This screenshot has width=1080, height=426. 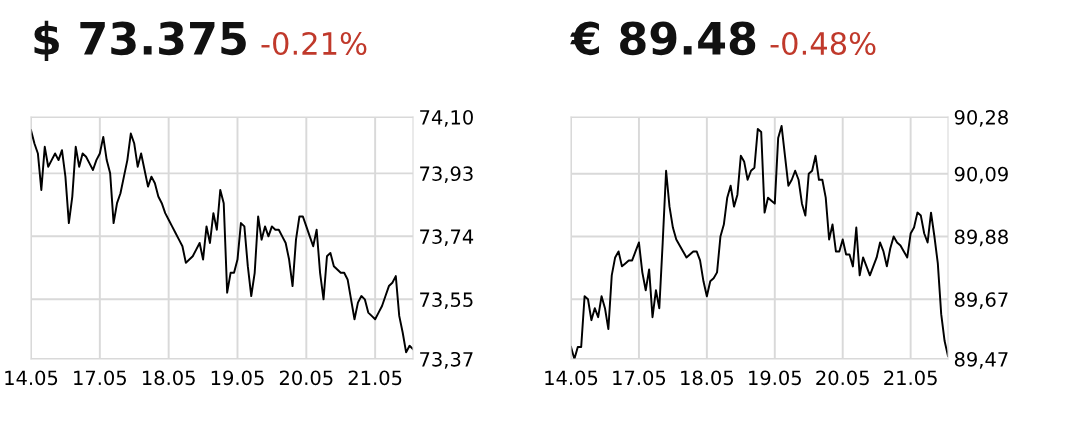 I want to click on y-tick-label: 90,28, so click(x=981, y=118).